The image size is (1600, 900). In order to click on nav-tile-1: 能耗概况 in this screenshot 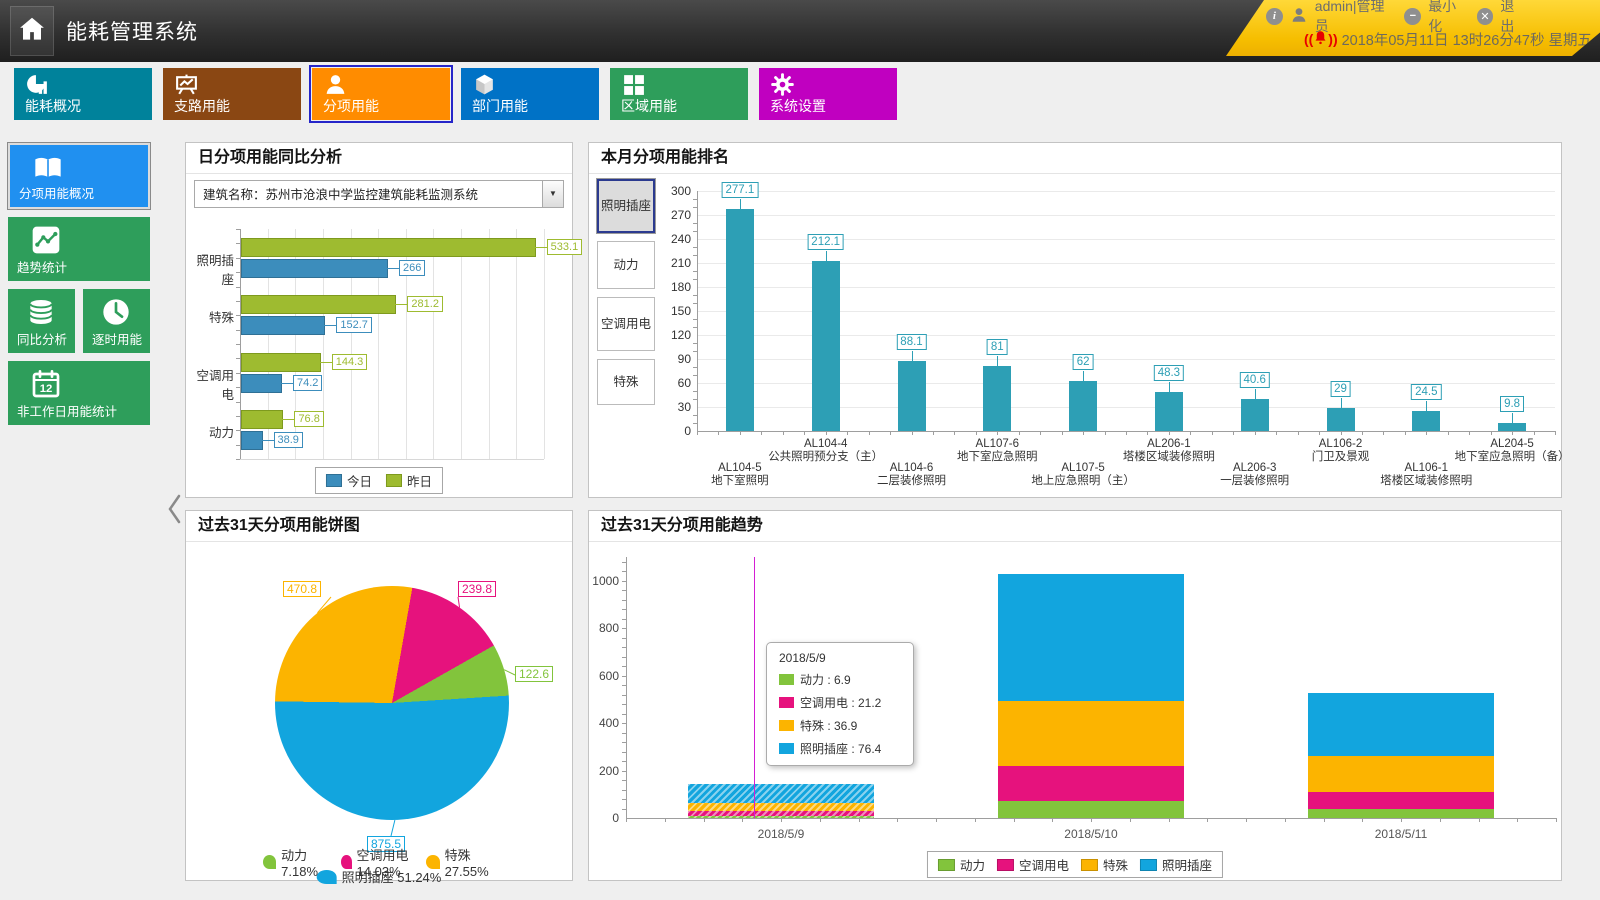, I will do `click(83, 94)`.